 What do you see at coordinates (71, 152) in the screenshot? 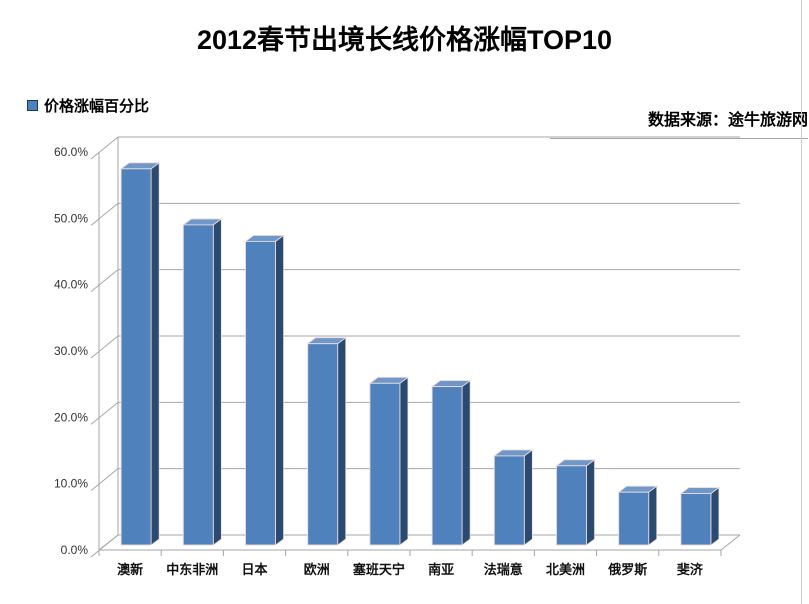
I see `y-axis-label: 60.0%` at bounding box center [71, 152].